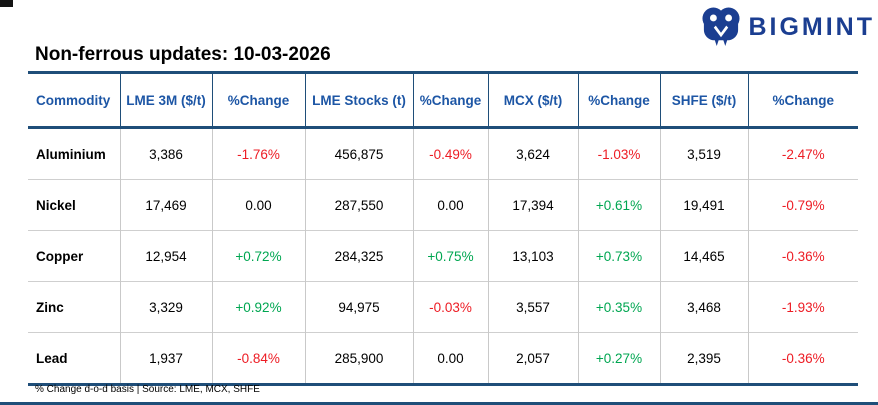 This screenshot has width=878, height=405. What do you see at coordinates (71, 154) in the screenshot?
I see `commodity-cell: Aluminium` at bounding box center [71, 154].